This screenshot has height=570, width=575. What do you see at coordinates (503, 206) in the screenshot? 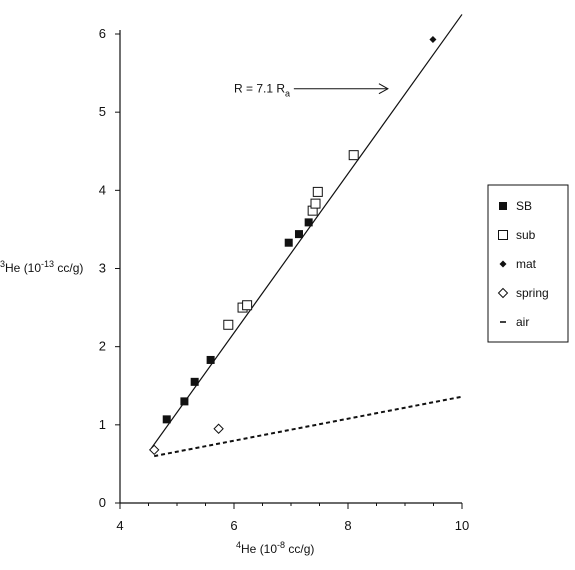
I see `legend-marker-SB` at bounding box center [503, 206].